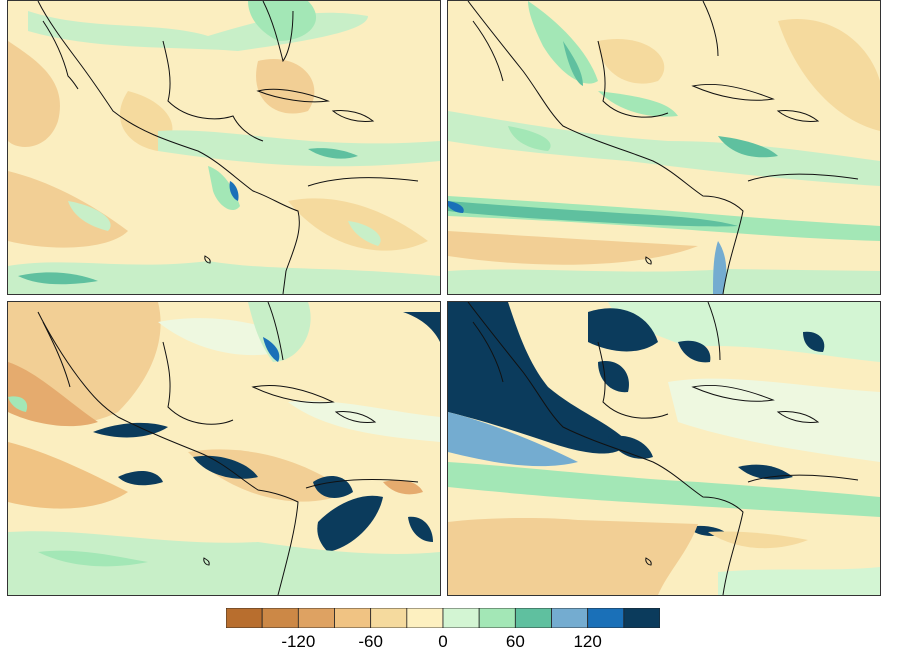 This screenshot has width=903, height=652. What do you see at coordinates (298, 641) in the screenshot?
I see `colorbar-tick-label: -120` at bounding box center [298, 641].